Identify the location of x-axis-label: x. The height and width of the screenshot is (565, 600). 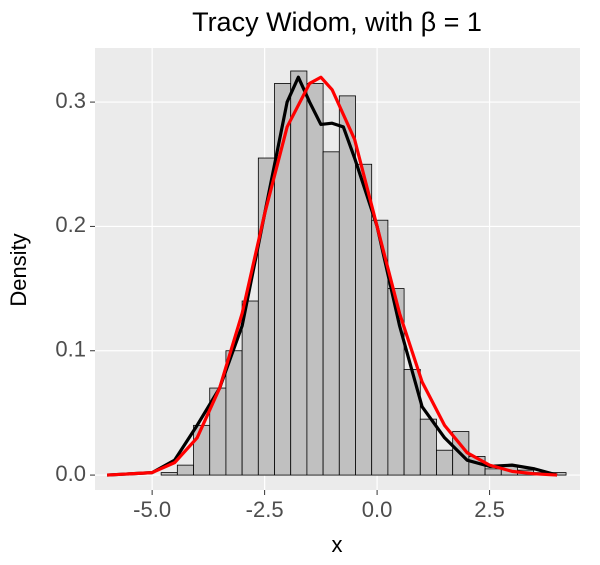
(337, 544).